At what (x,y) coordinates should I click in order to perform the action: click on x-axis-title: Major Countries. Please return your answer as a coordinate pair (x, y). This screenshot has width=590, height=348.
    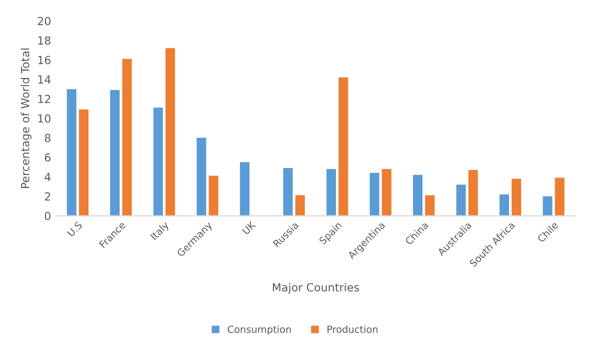
    Looking at the image, I should click on (315, 288).